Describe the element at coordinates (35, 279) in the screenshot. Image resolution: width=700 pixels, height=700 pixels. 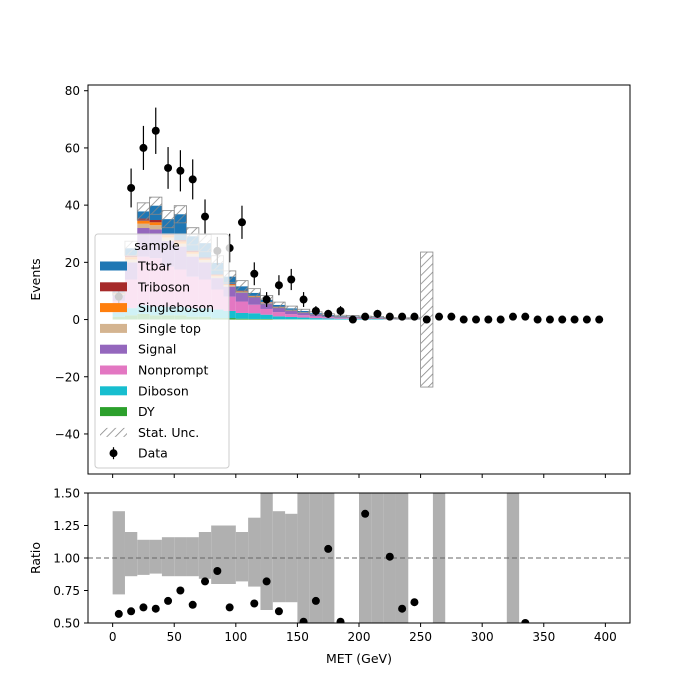
I see `main-ylabel: Events` at that location.